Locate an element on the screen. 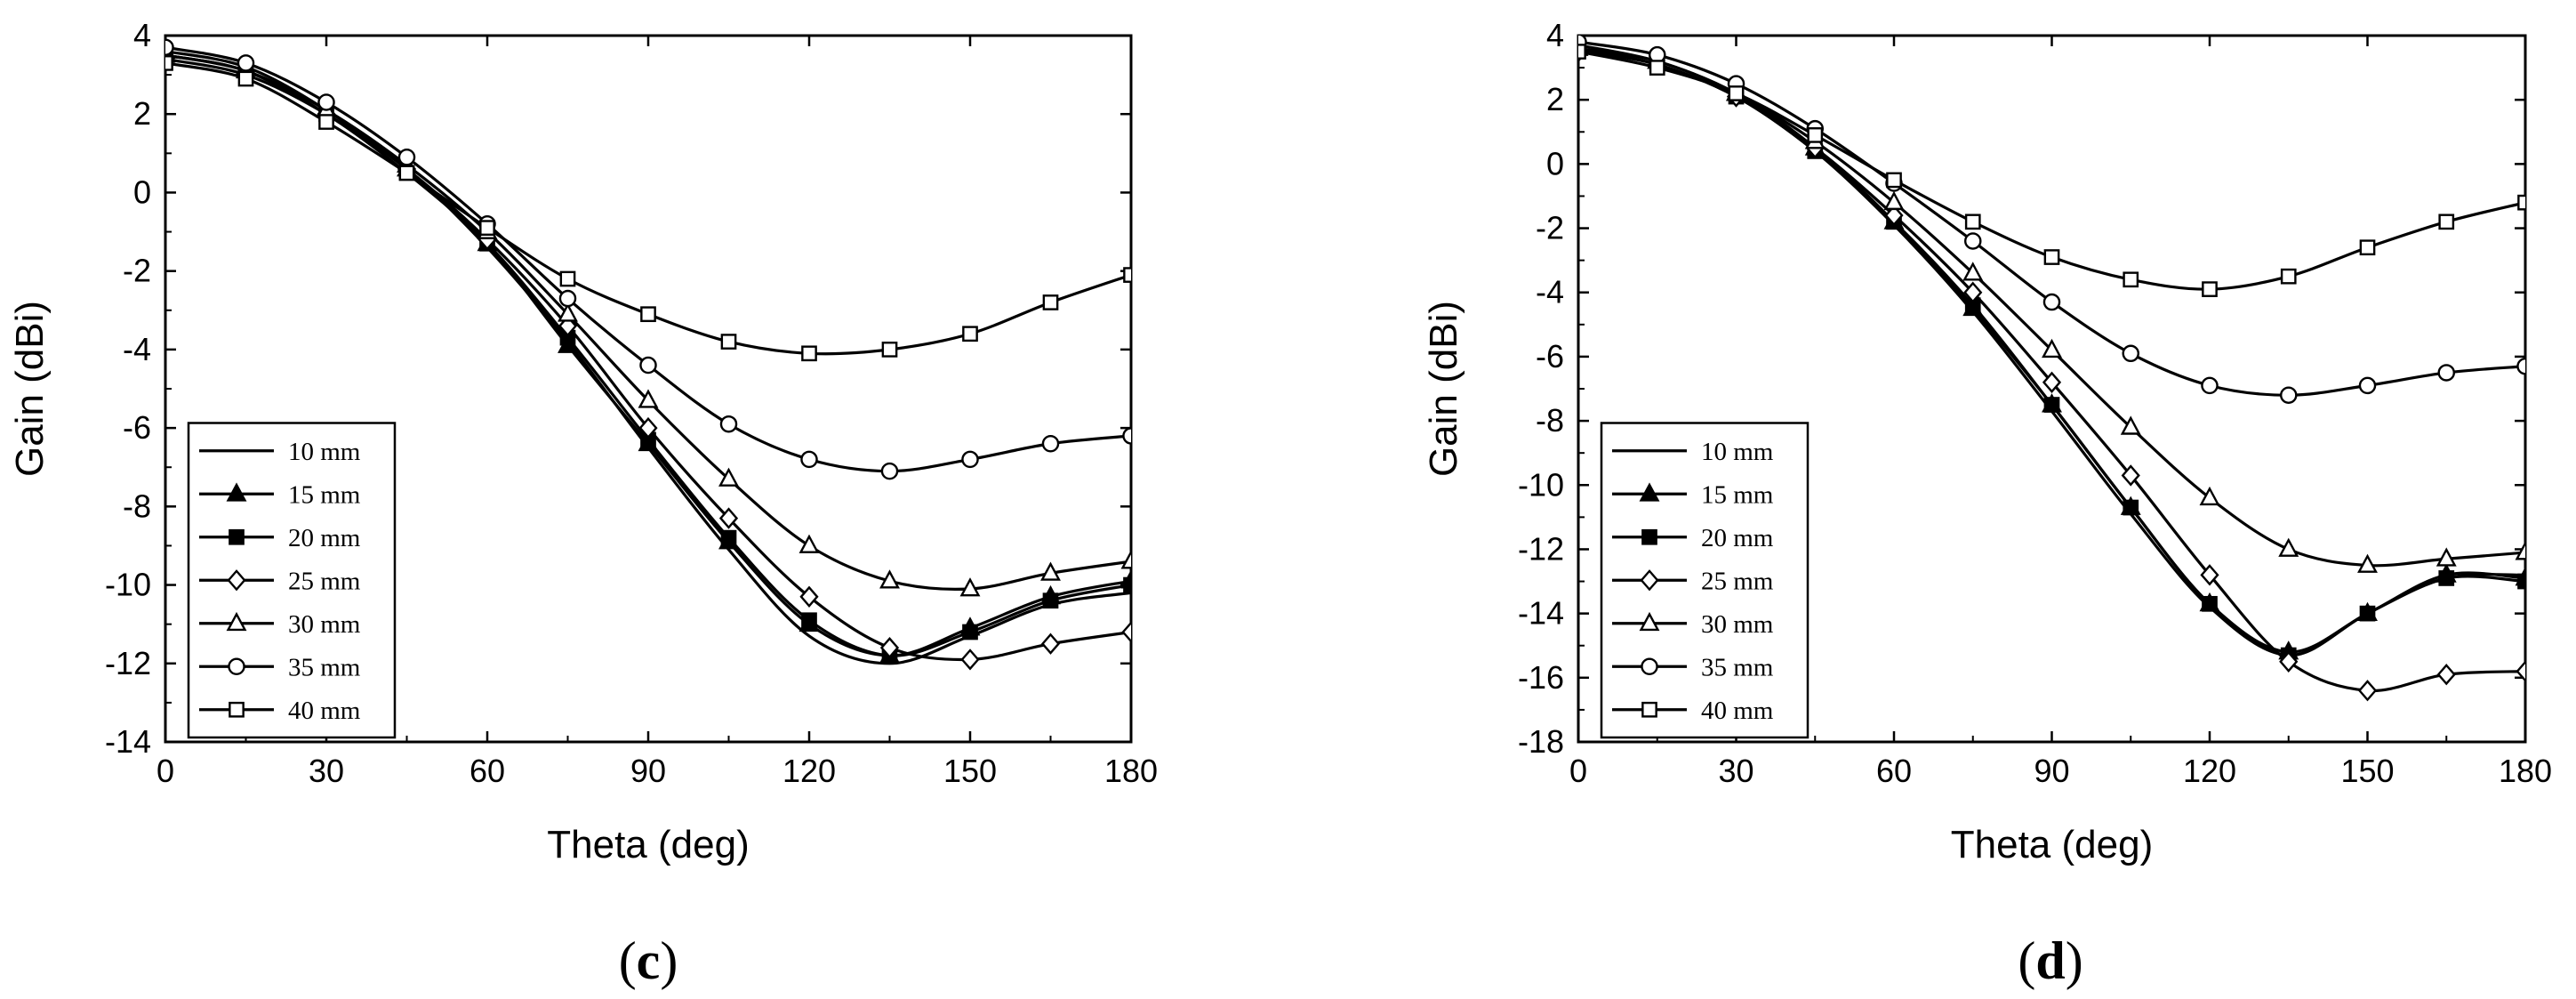 Image resolution: width=2576 pixels, height=999 pixels. panel-caption: (c) is located at coordinates (648, 961).